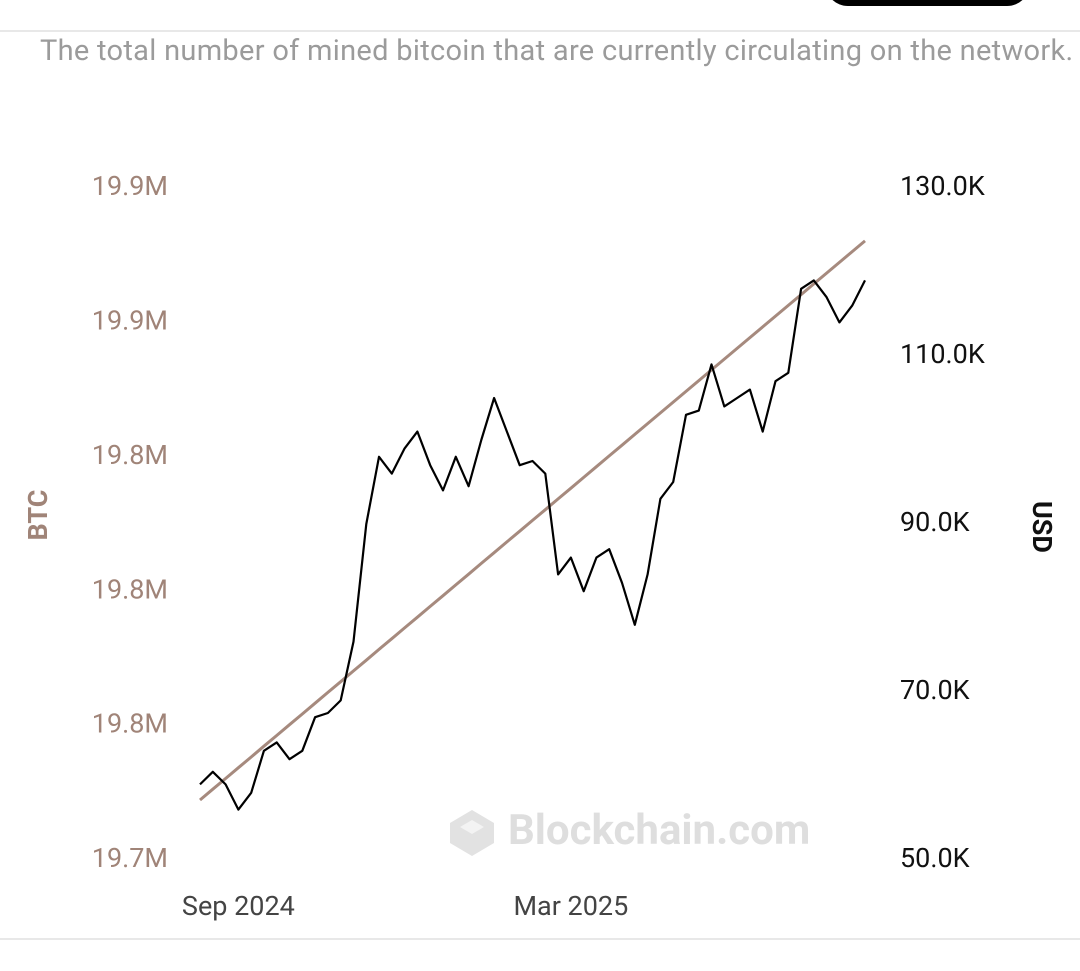  What do you see at coordinates (935, 522) in the screenshot?
I see `y2-tick-label: 90.0K` at bounding box center [935, 522].